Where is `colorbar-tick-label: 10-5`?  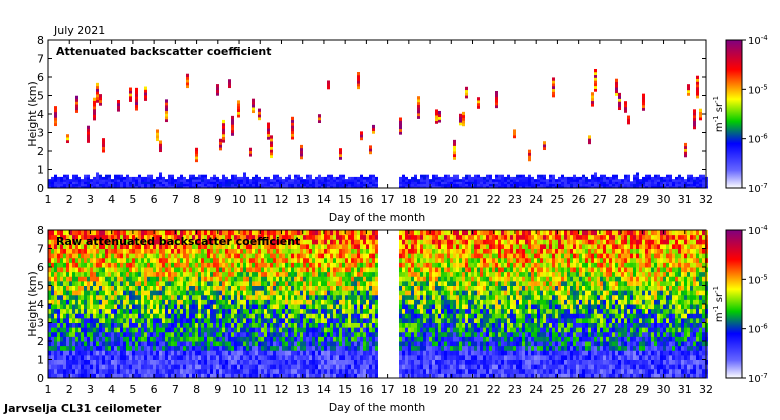
colorbar-tick-label: 10-5 is located at coordinates (758, 89).